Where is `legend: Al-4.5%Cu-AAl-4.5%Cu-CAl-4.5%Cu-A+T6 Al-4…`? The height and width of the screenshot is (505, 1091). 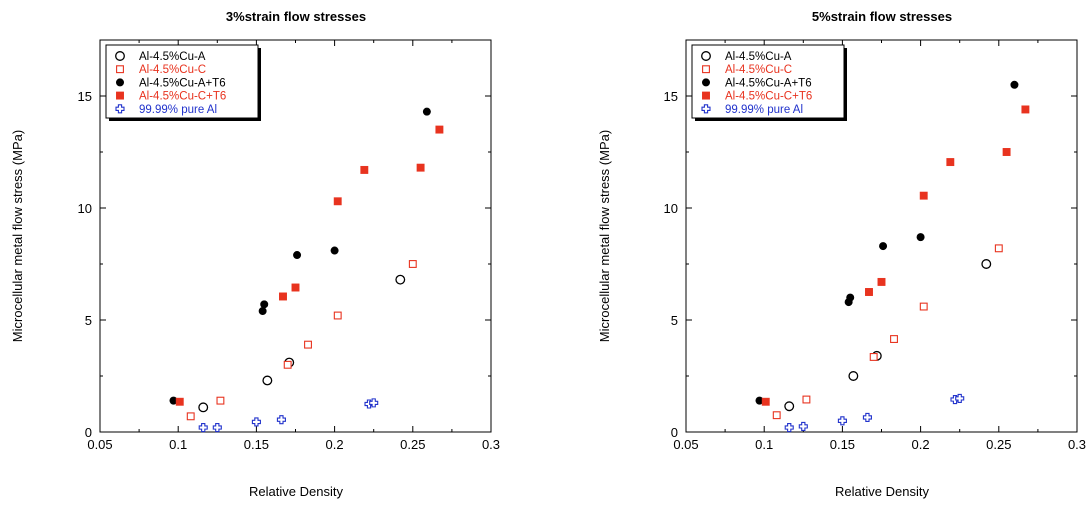 legend: Al-4.5%Cu-AAl-4.5%Cu-CAl-4.5%Cu-A+T6 Al-4… is located at coordinates (183, 82).